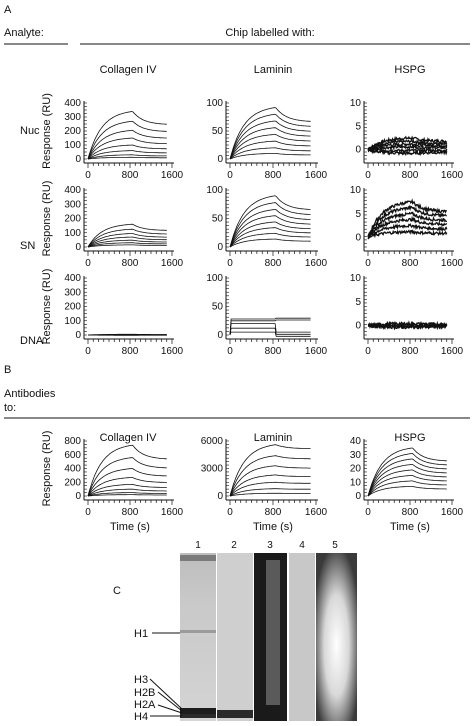 The height and width of the screenshot is (726, 473). I want to click on y-tick-label: 600, so click(72, 455).